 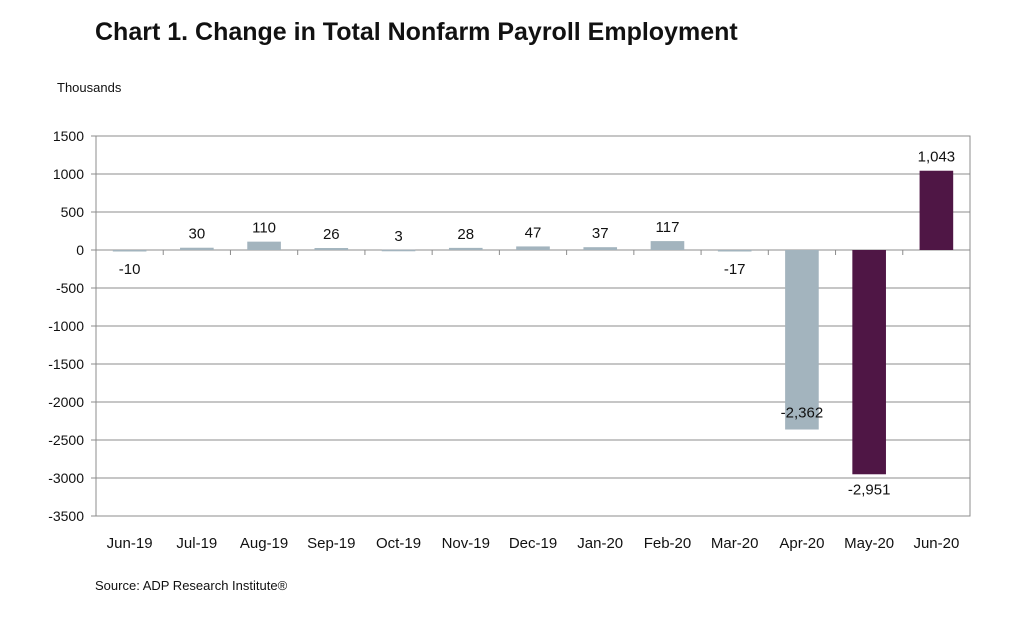 What do you see at coordinates (465, 234) in the screenshot?
I see `data-label: 28` at bounding box center [465, 234].